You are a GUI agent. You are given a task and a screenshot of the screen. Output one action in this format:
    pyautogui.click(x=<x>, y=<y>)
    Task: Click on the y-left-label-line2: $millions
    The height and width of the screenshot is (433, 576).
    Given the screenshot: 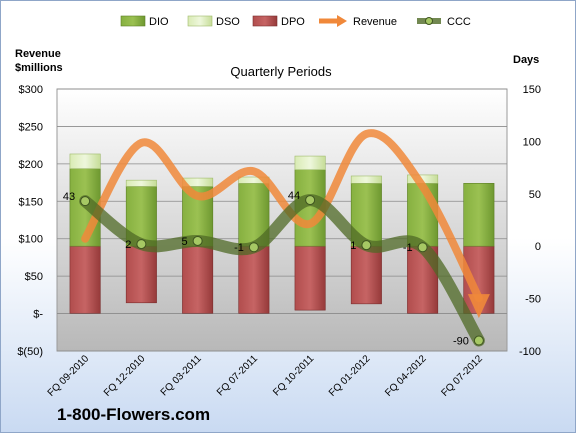 What is the action you would take?
    pyautogui.click(x=39, y=68)
    